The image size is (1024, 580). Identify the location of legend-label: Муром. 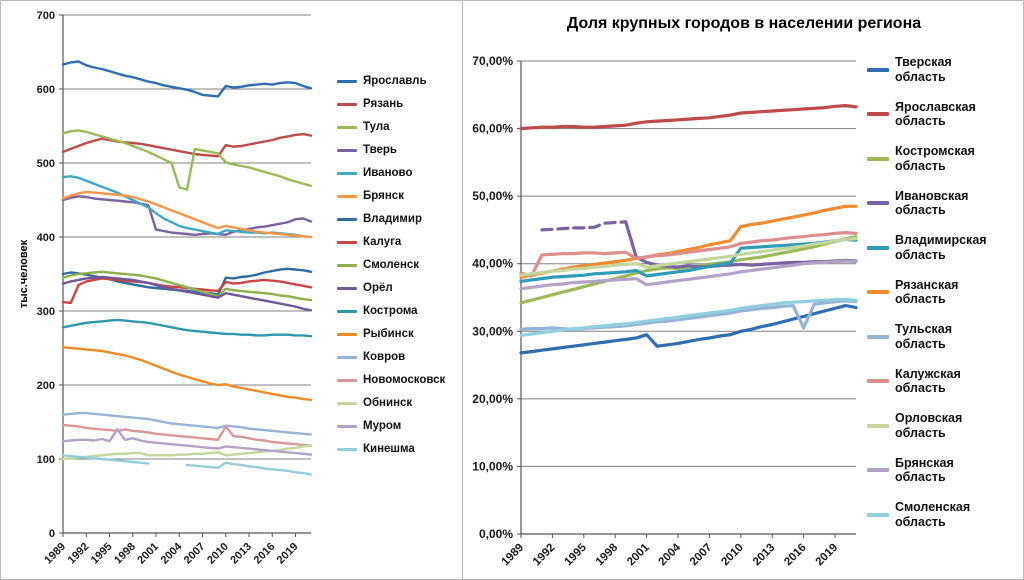
(382, 426).